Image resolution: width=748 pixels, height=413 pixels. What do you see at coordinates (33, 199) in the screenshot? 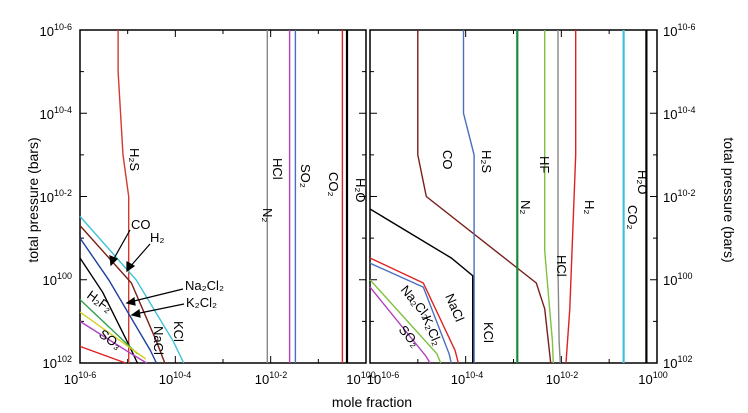
I see `left-y-axis-label: total pressure (bars)` at bounding box center [33, 199].